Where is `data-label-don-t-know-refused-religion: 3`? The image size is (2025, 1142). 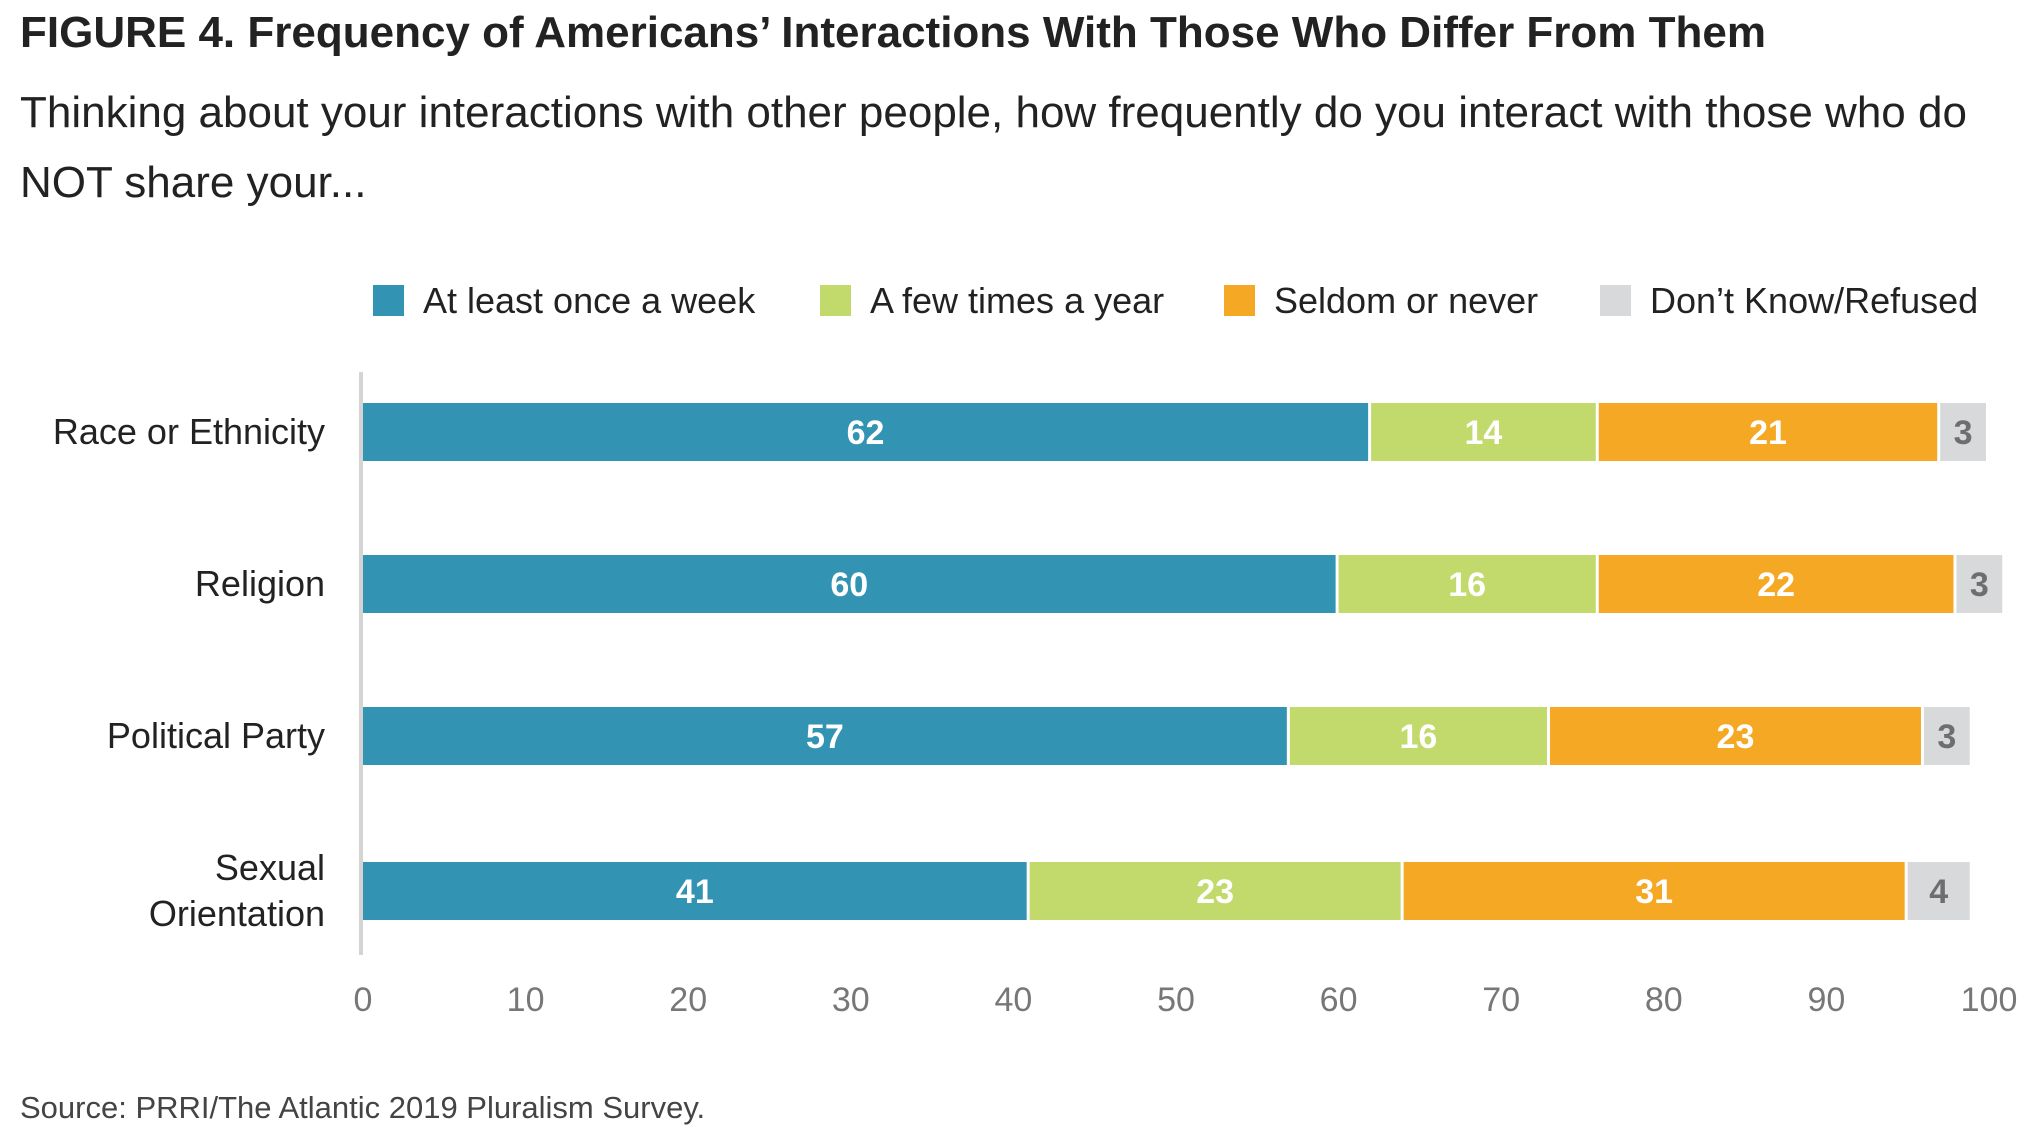
data-label-don-t-know-refused-religion: 3 is located at coordinates (1979, 585).